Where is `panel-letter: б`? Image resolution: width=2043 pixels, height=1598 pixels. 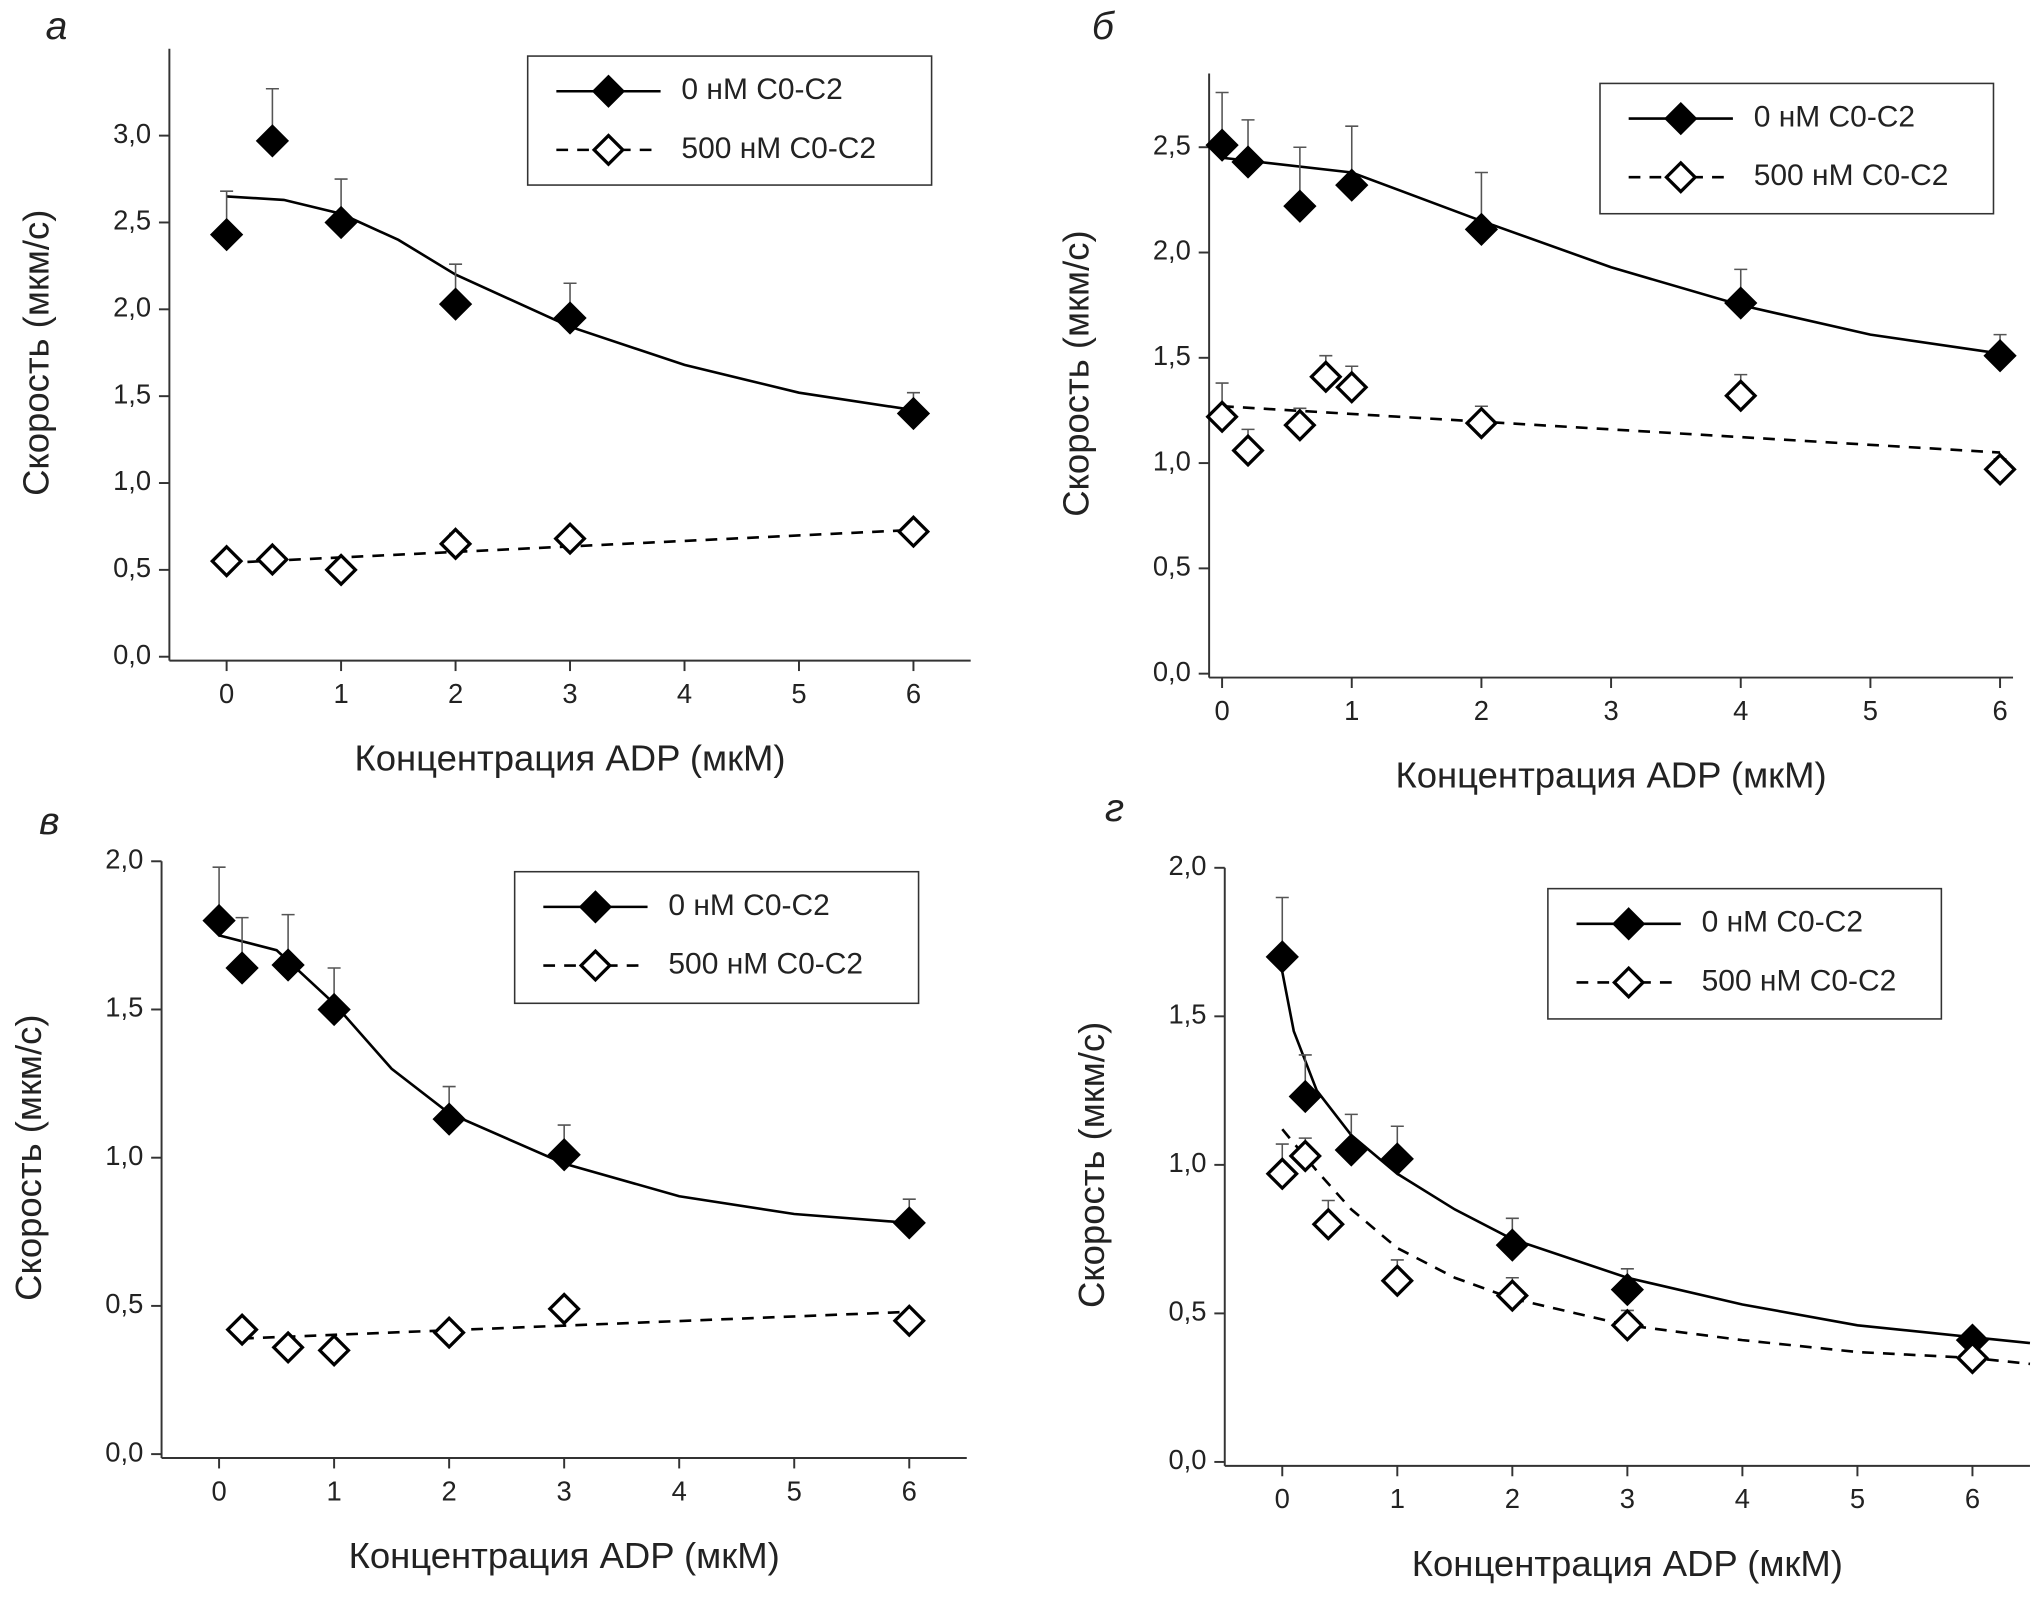
panel-letter: б is located at coordinates (1104, 26).